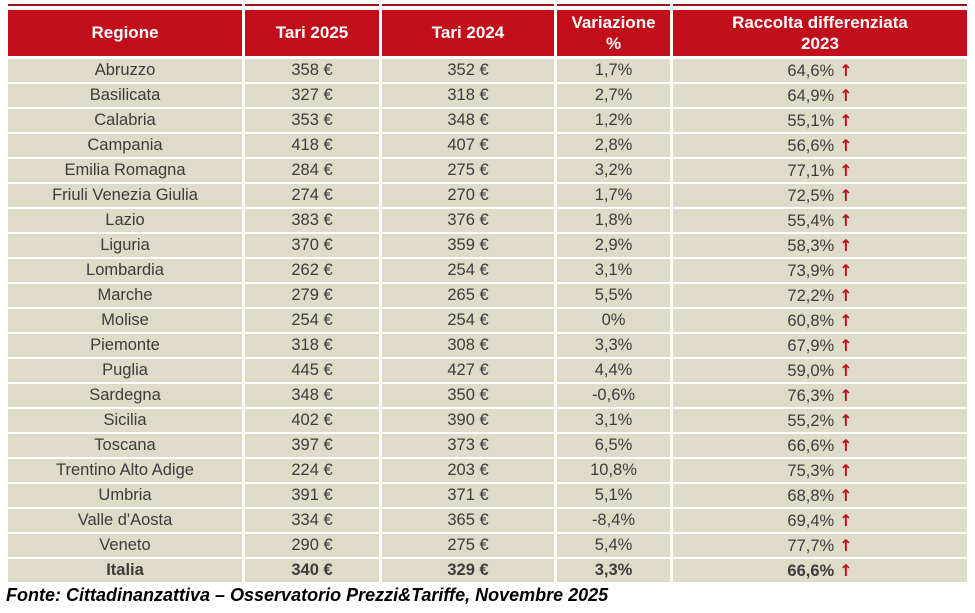 Image resolution: width=975 pixels, height=613 pixels. I want to click on raccolta-value: 69,4%, so click(811, 520).